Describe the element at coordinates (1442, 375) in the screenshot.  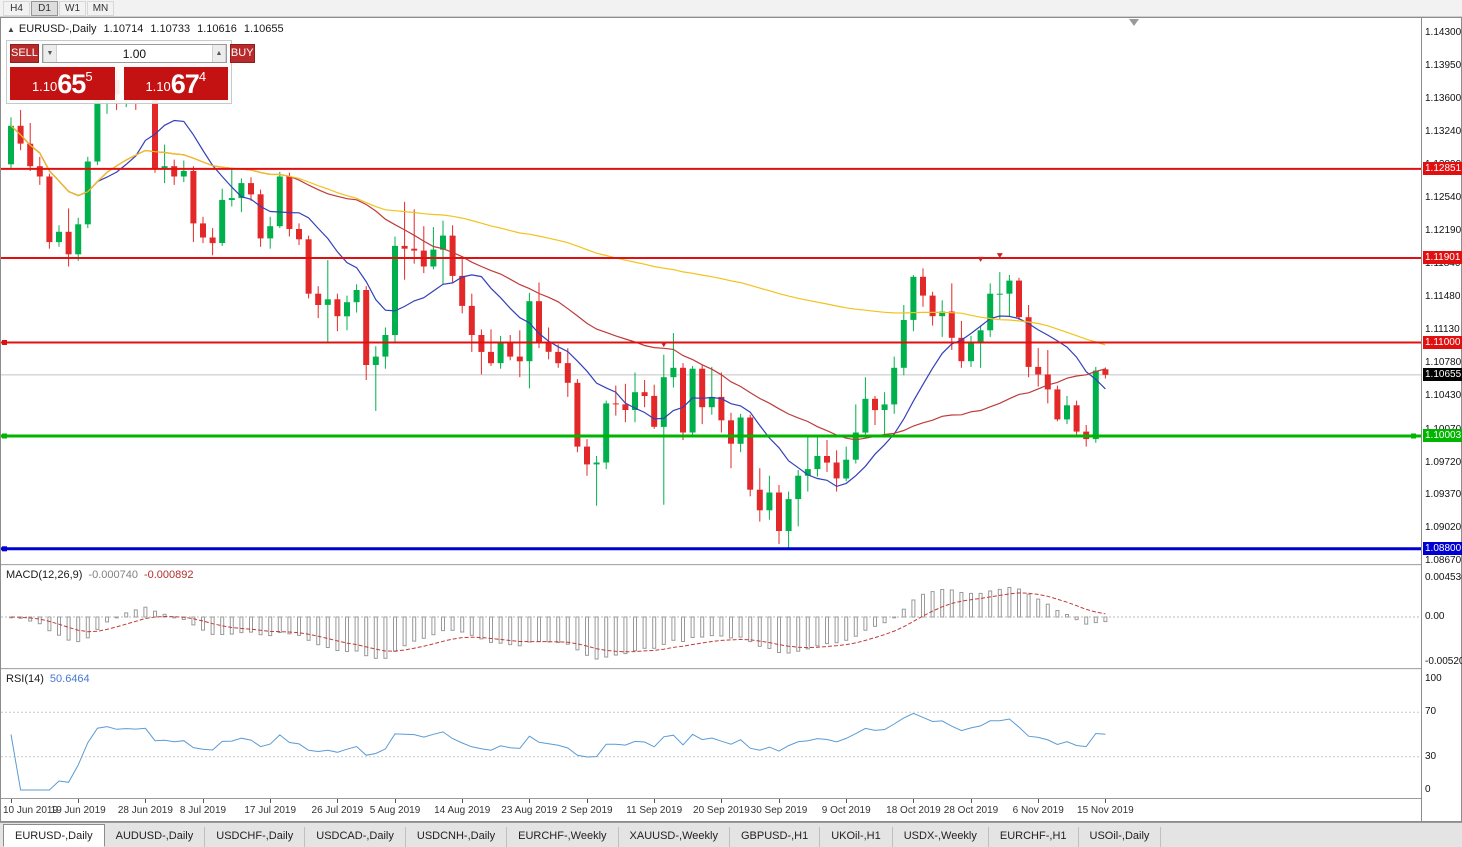
I see `current-price-tag: 1.10655` at that location.